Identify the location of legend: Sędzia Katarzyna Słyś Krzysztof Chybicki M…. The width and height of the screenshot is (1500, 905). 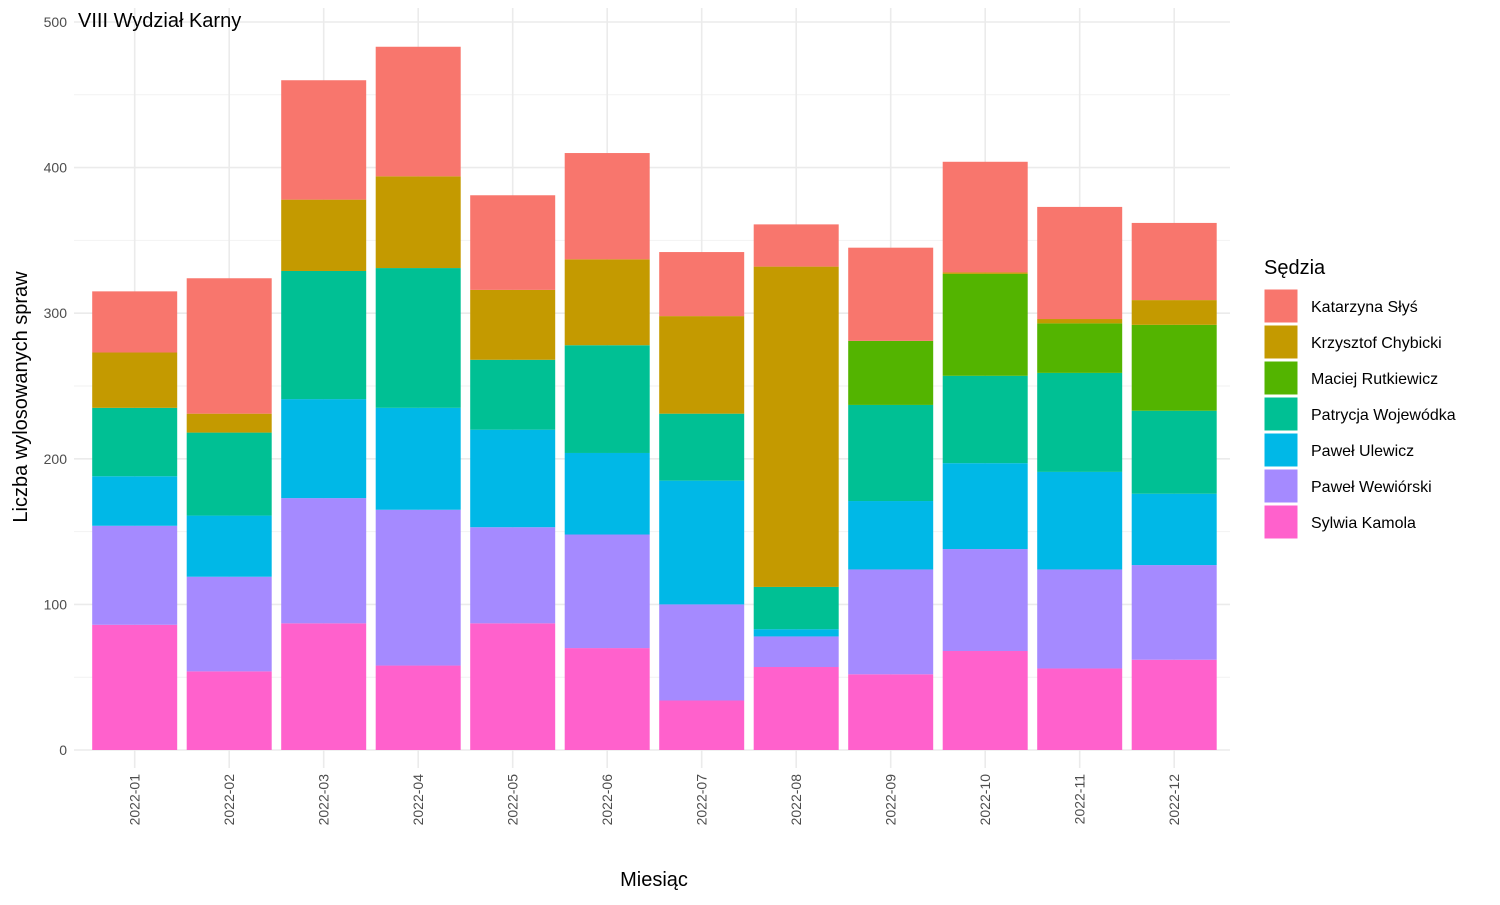
(1359, 398).